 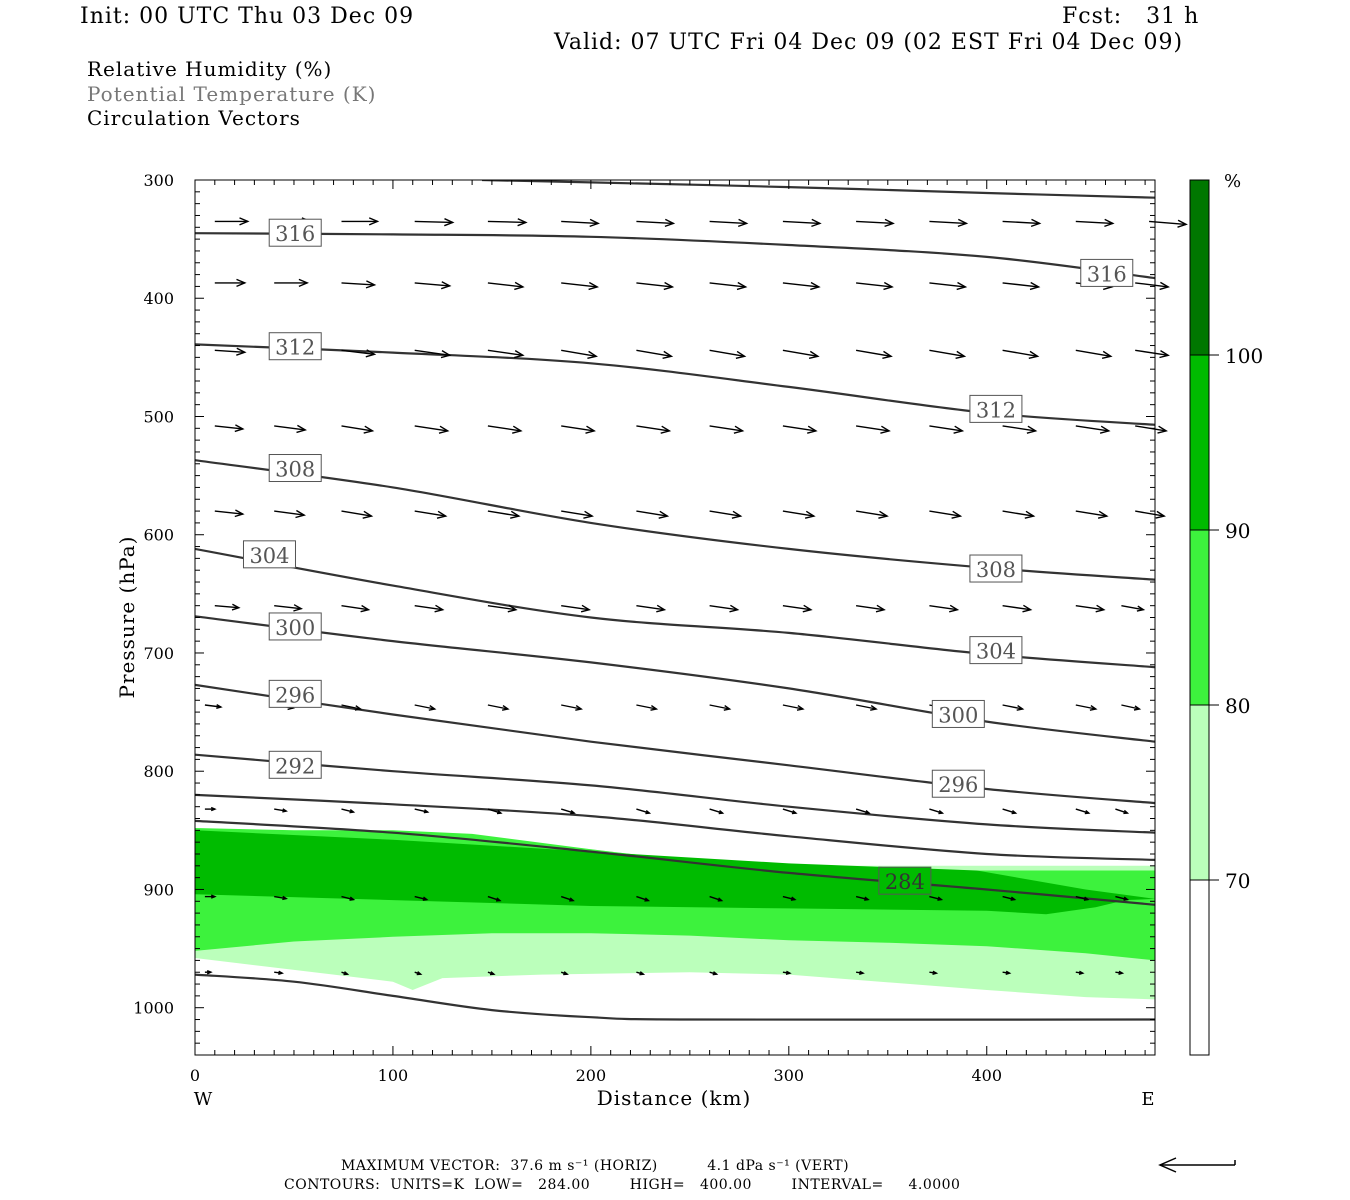 I want to click on contour-label-308: 308, so click(x=295, y=468).